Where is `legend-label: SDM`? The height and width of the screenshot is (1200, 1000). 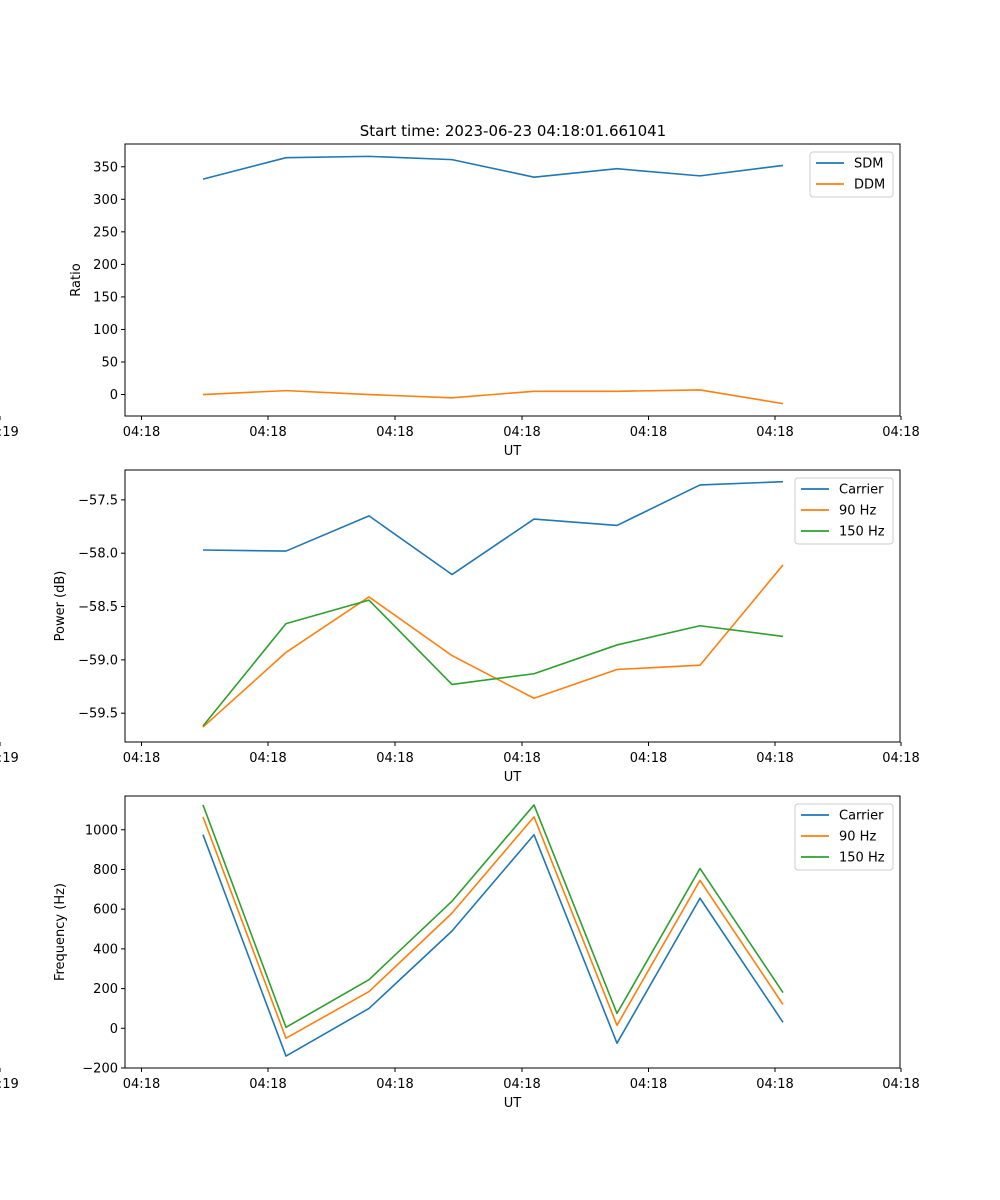
legend-label: SDM is located at coordinates (868, 164).